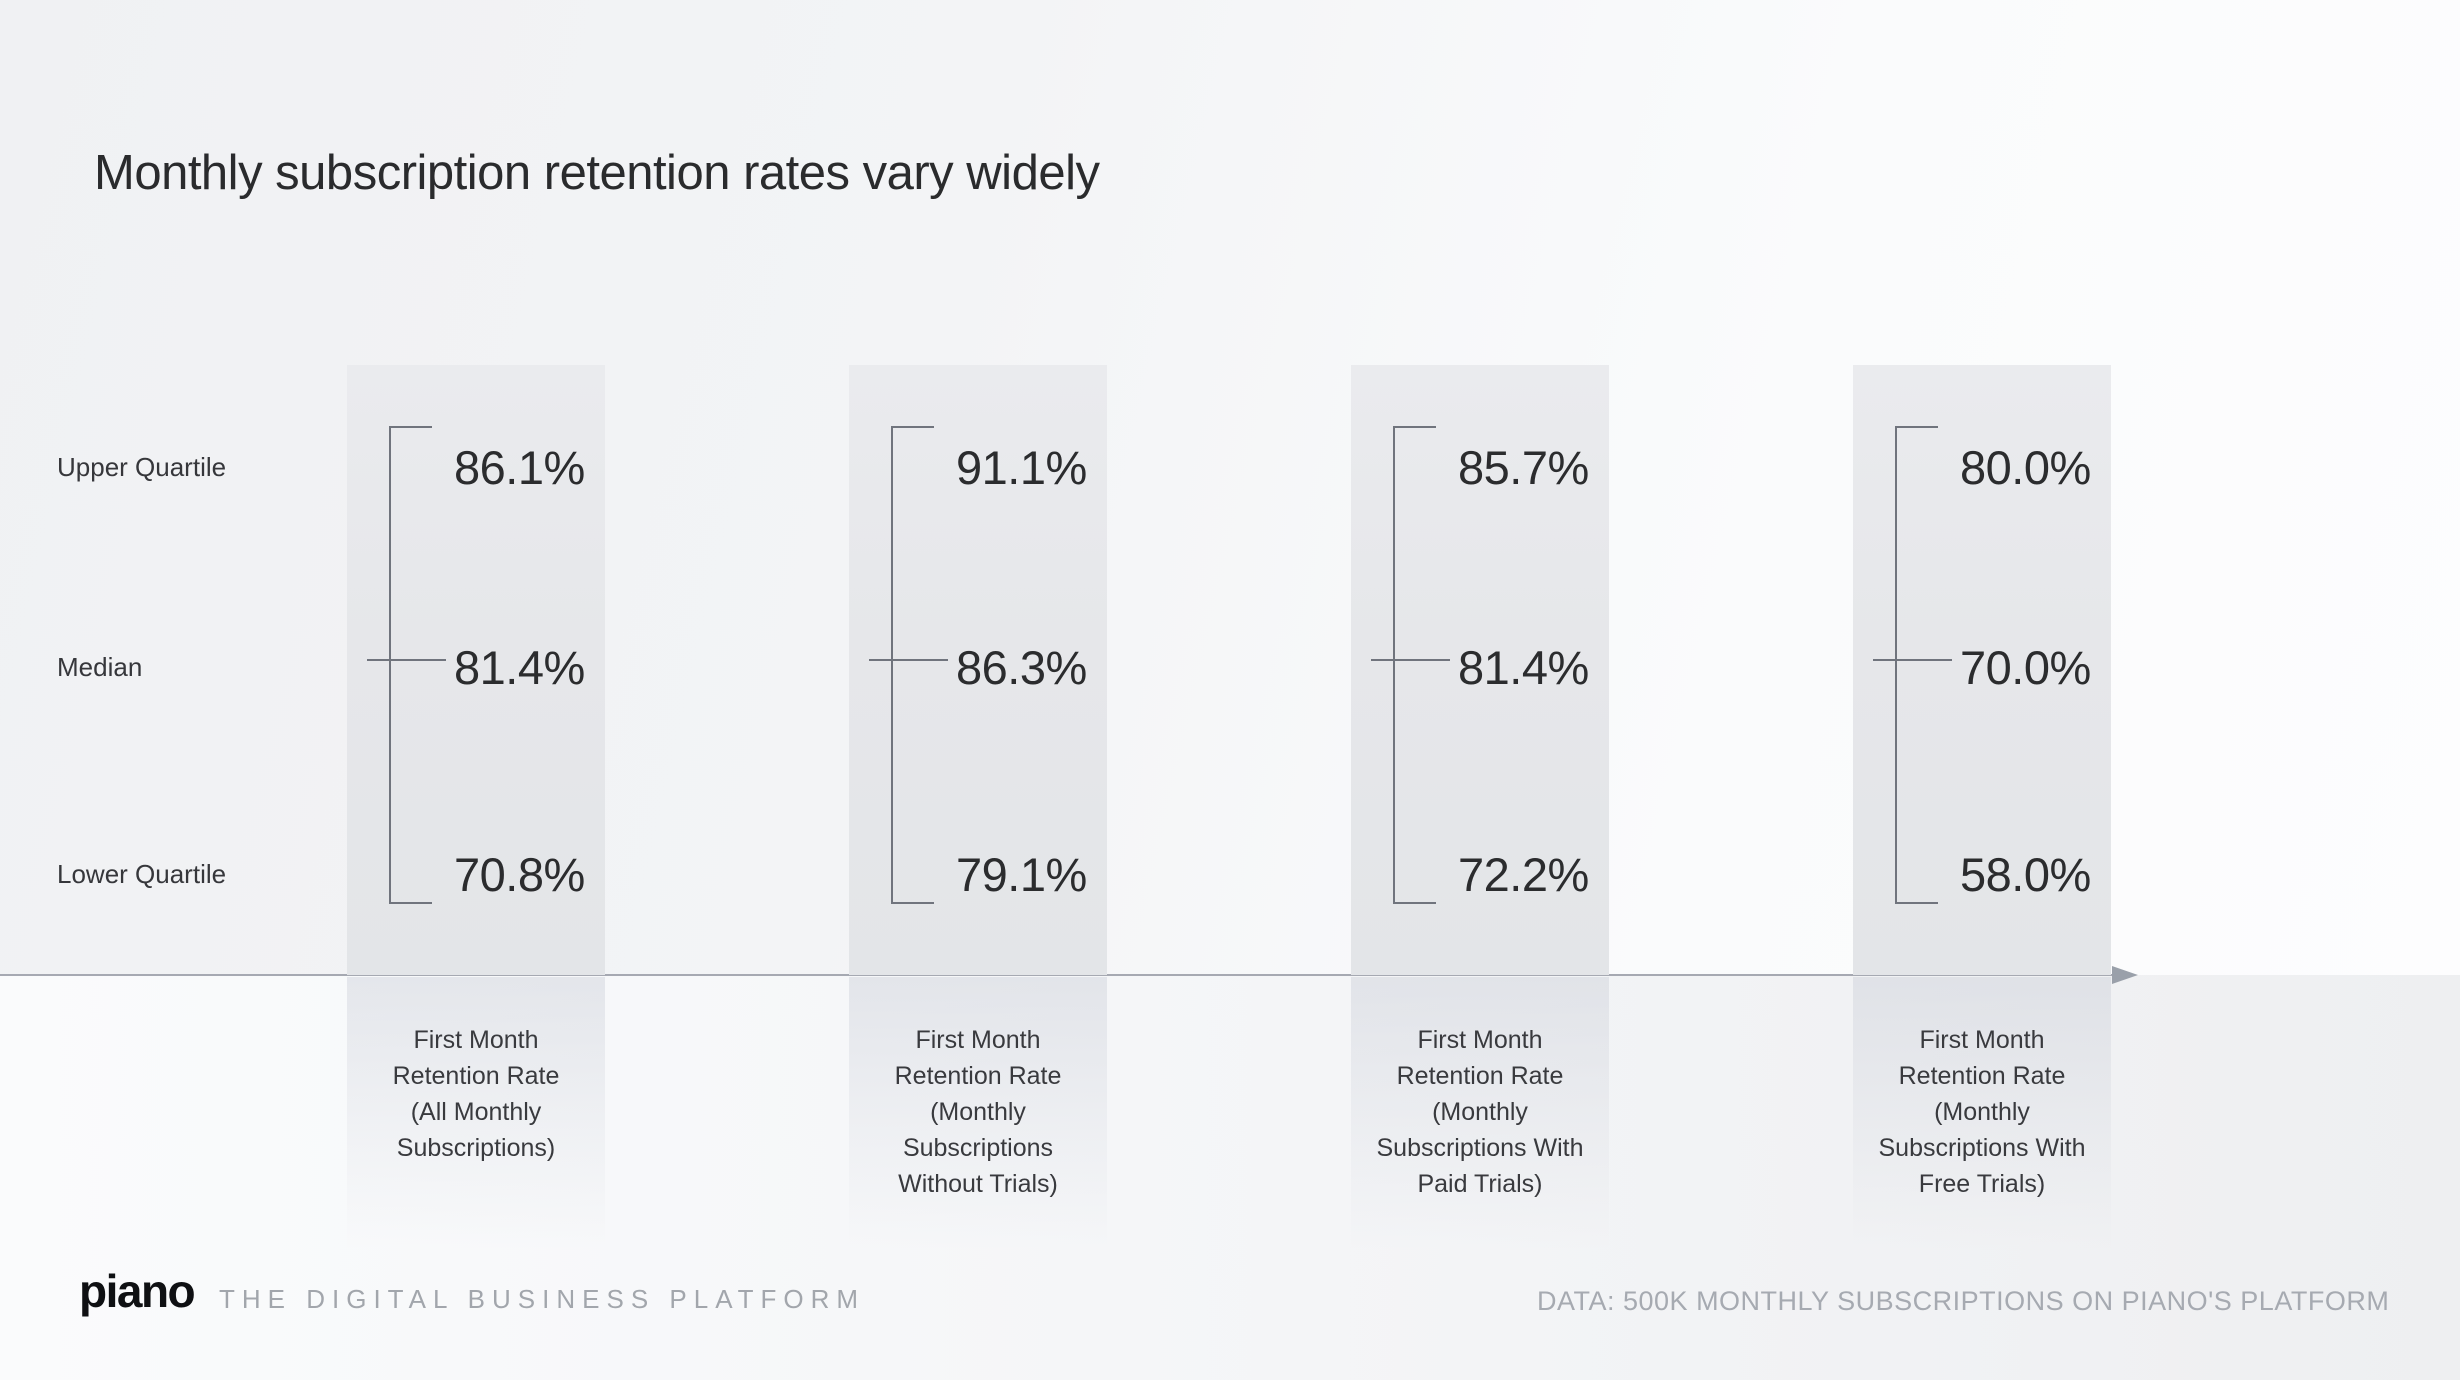 Image resolution: width=2460 pixels, height=1380 pixels. I want to click on brand-tagline: THE DIGITAL BUSINESS PLATFORM, so click(542, 1299).